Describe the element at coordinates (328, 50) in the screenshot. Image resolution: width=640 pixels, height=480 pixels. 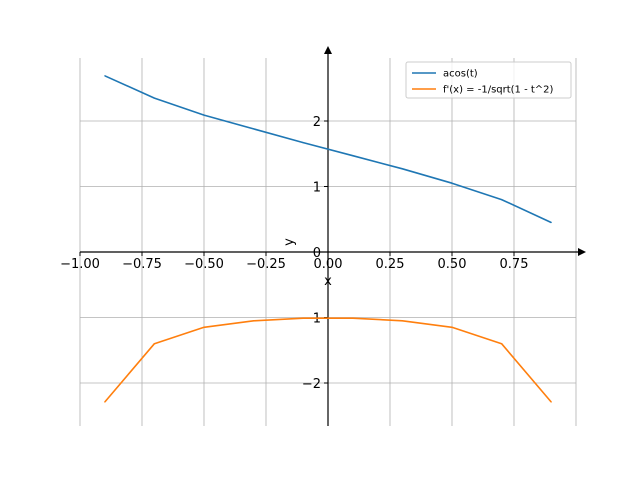
I see `y-axis-arrow` at that location.